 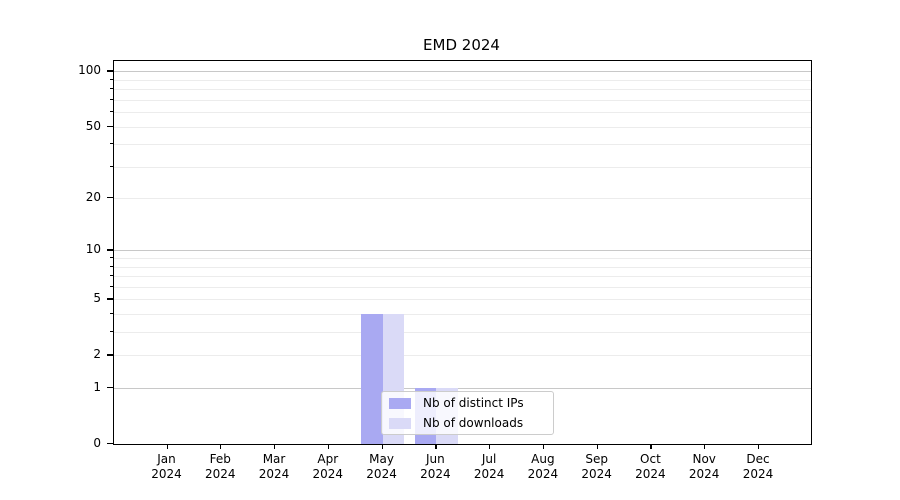 I want to click on x-tick-label-line: Sep, so click(x=596, y=459).